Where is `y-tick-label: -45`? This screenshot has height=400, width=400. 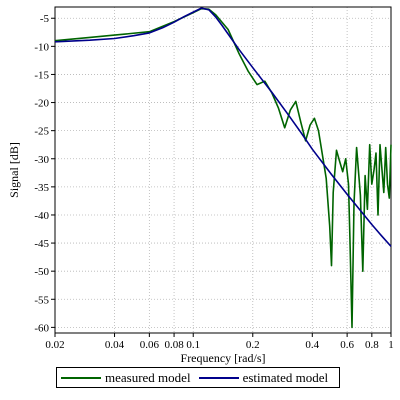
y-tick-label: -45 is located at coordinates (41, 244).